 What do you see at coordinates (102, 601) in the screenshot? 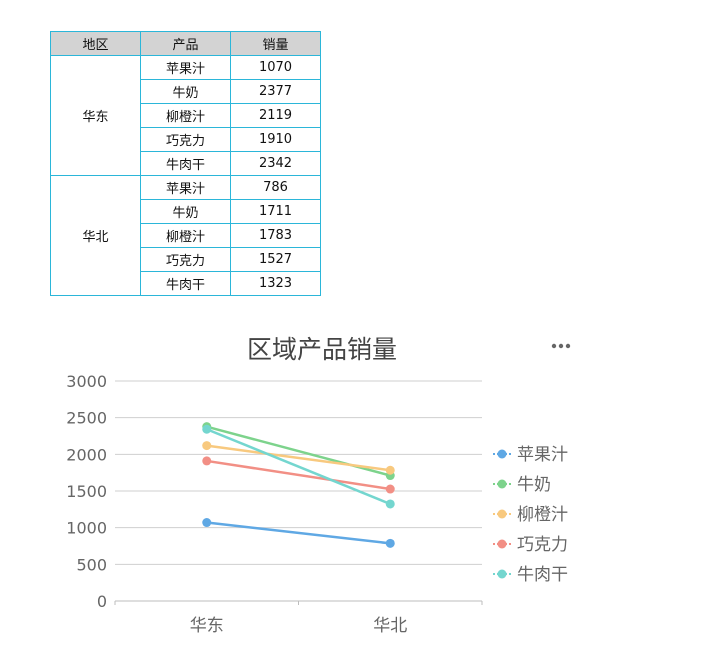
I see `y-tick-label: 0` at bounding box center [102, 601].